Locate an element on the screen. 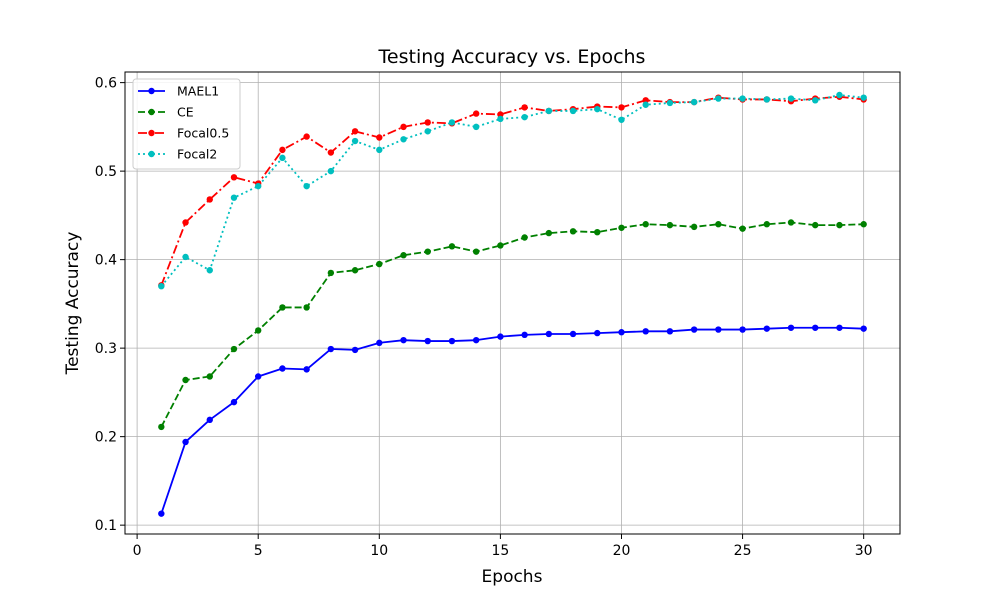 The height and width of the screenshot is (600, 1000). y-tick-label: 0.4 is located at coordinates (106, 261).